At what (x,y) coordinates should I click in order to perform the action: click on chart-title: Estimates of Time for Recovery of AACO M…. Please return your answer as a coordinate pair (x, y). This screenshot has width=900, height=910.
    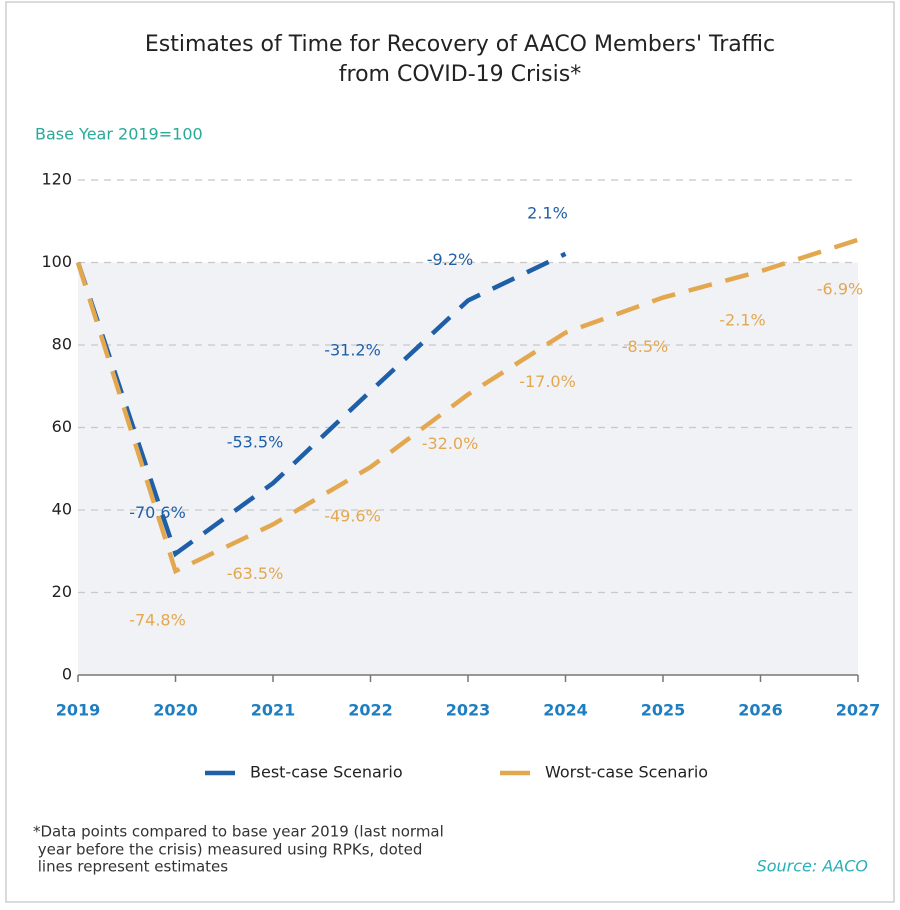
    Looking at the image, I should click on (460, 44).